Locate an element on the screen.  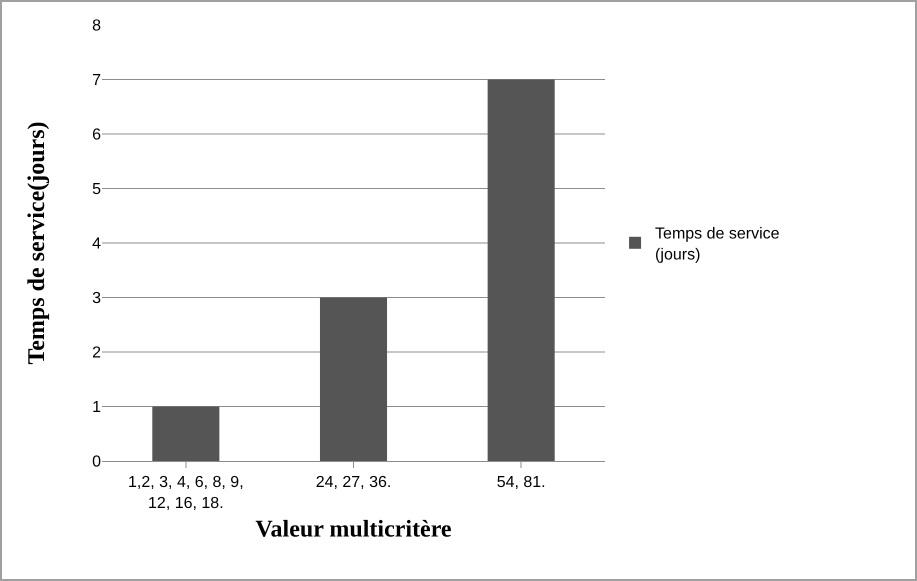
x-axis-title: Valeur multicritère is located at coordinates (353, 529).